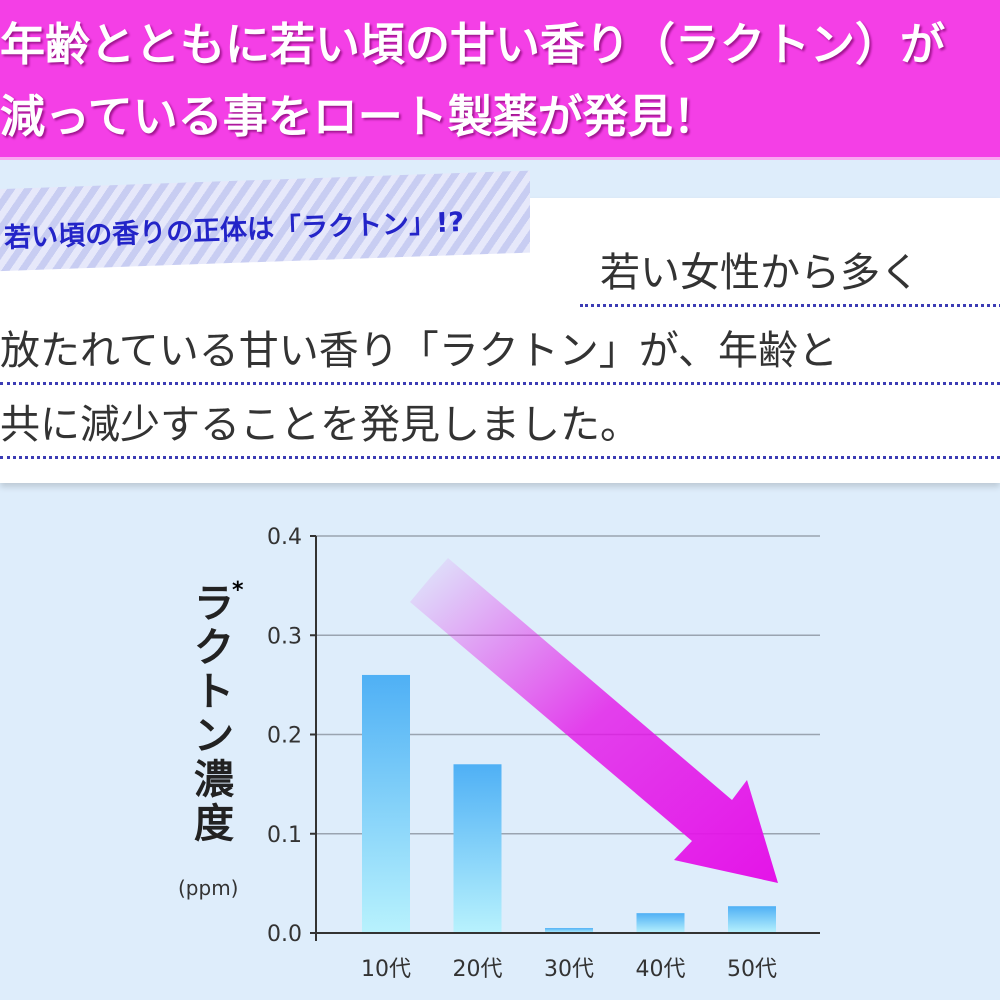  I want to click on headline-line-1: 年齢とともに若い頃の甘い香り（ラクトン）が, so click(473, 44).